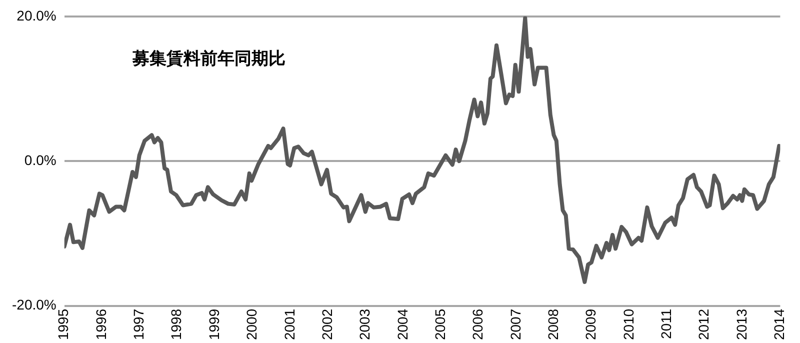 The height and width of the screenshot is (343, 800). Describe the element at coordinates (63, 324) in the screenshot. I see `x-tick-label: 1995` at that location.